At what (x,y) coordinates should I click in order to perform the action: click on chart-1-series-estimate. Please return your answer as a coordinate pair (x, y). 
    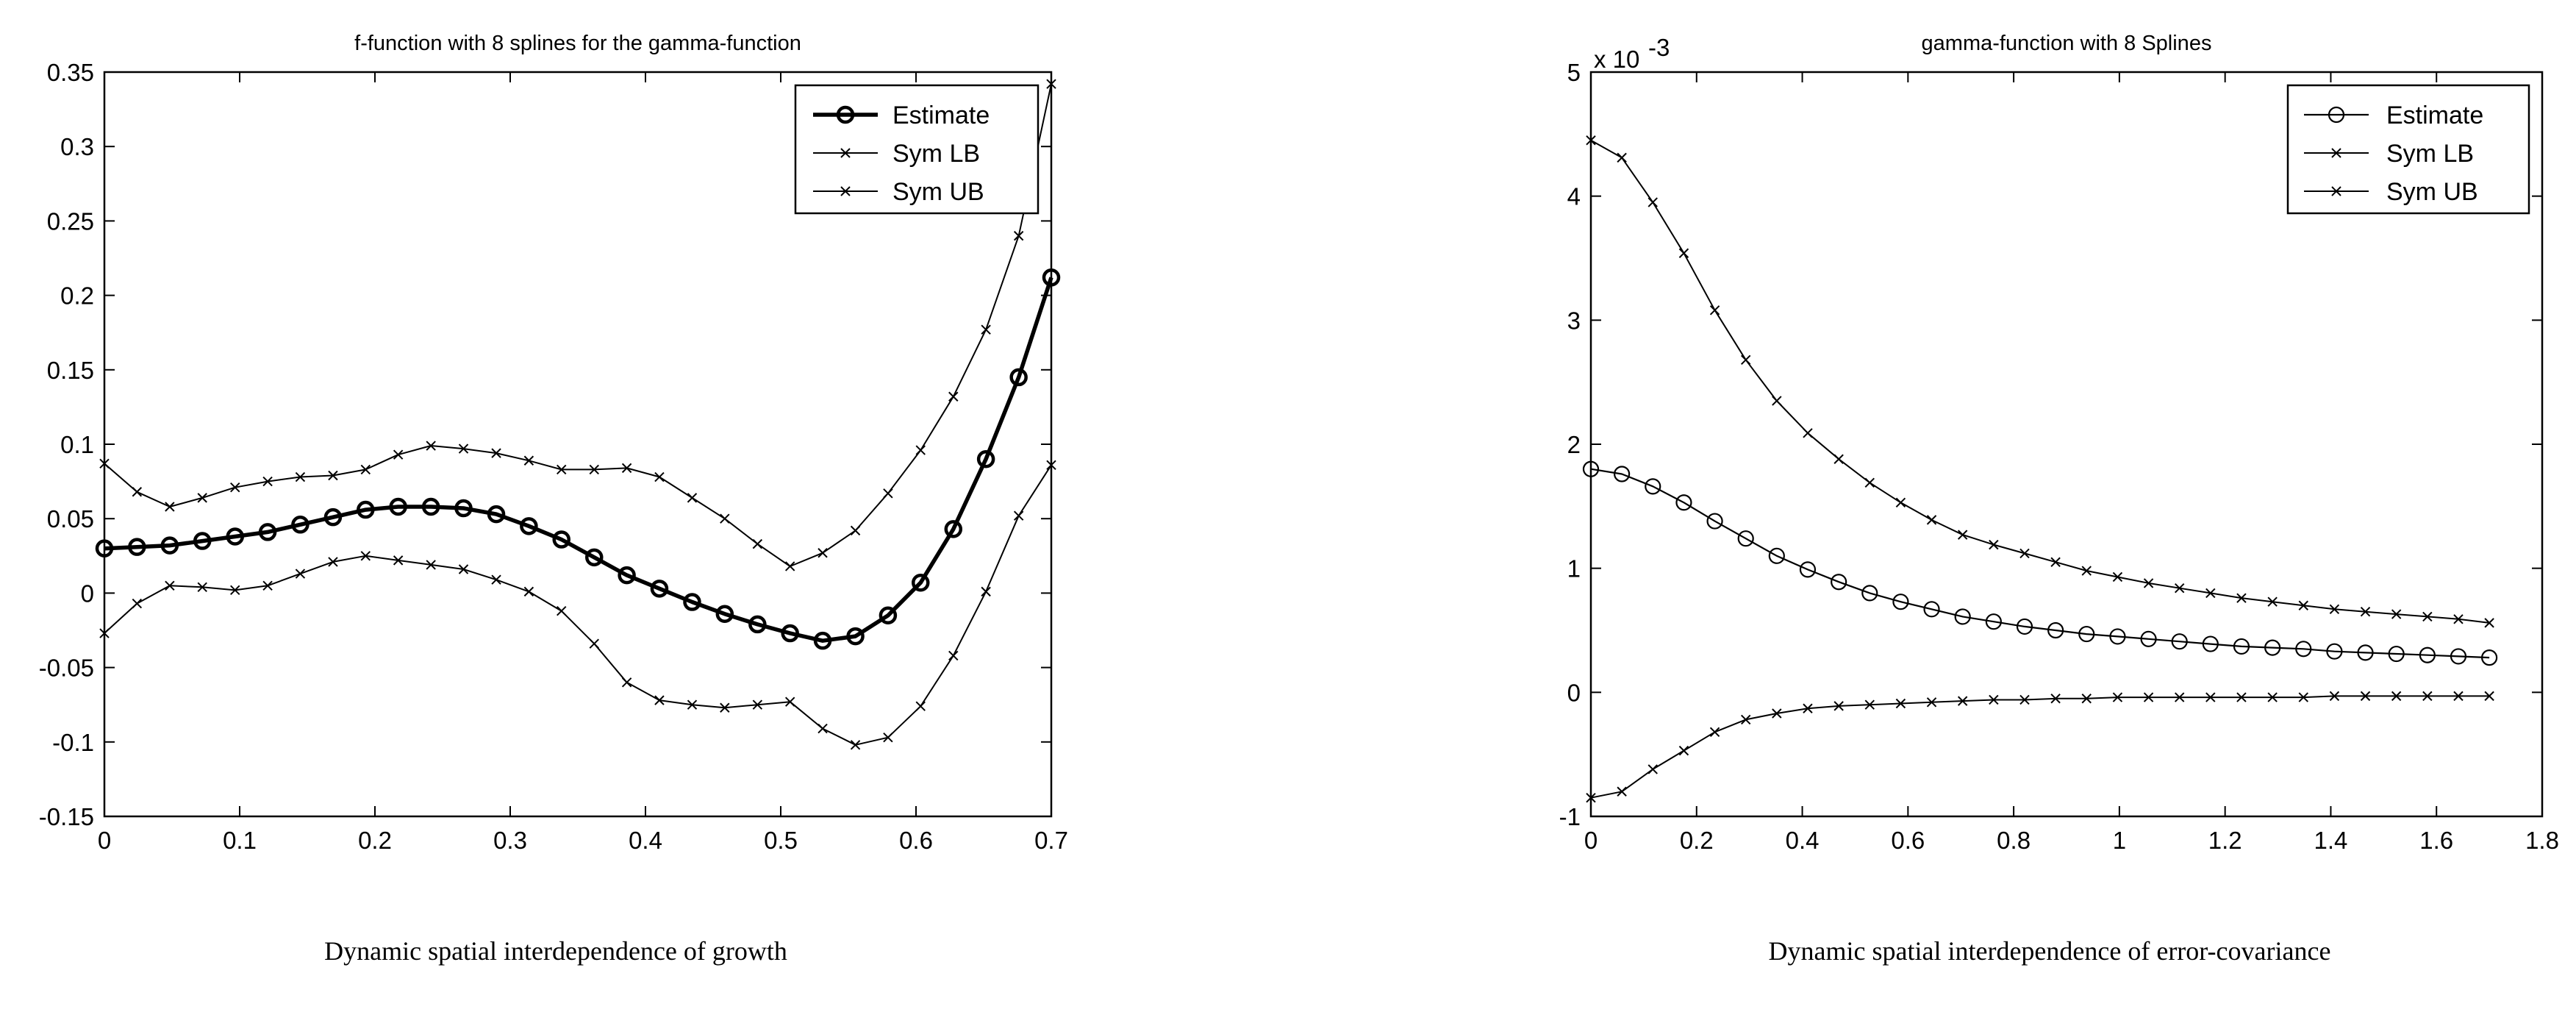
    Looking at the image, I should click on (578, 459).